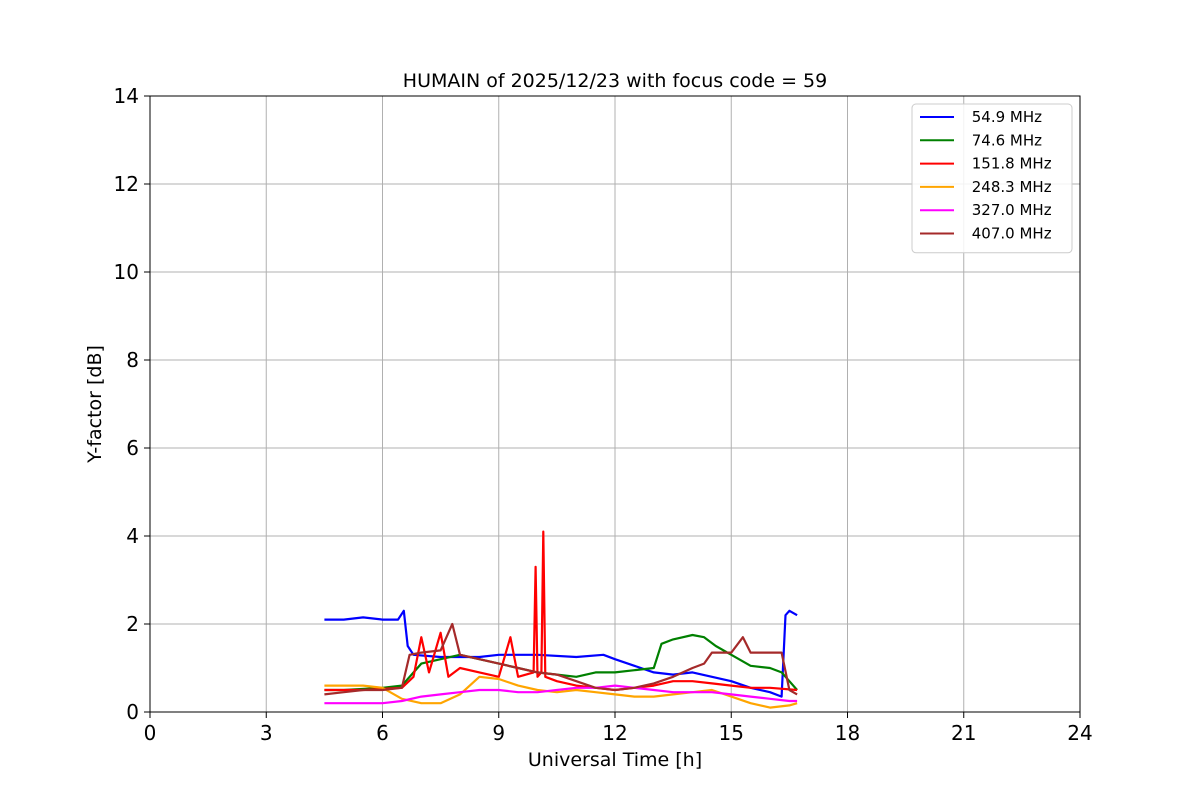  What do you see at coordinates (132, 360) in the screenshot?
I see `y-tick-label: 8` at bounding box center [132, 360].